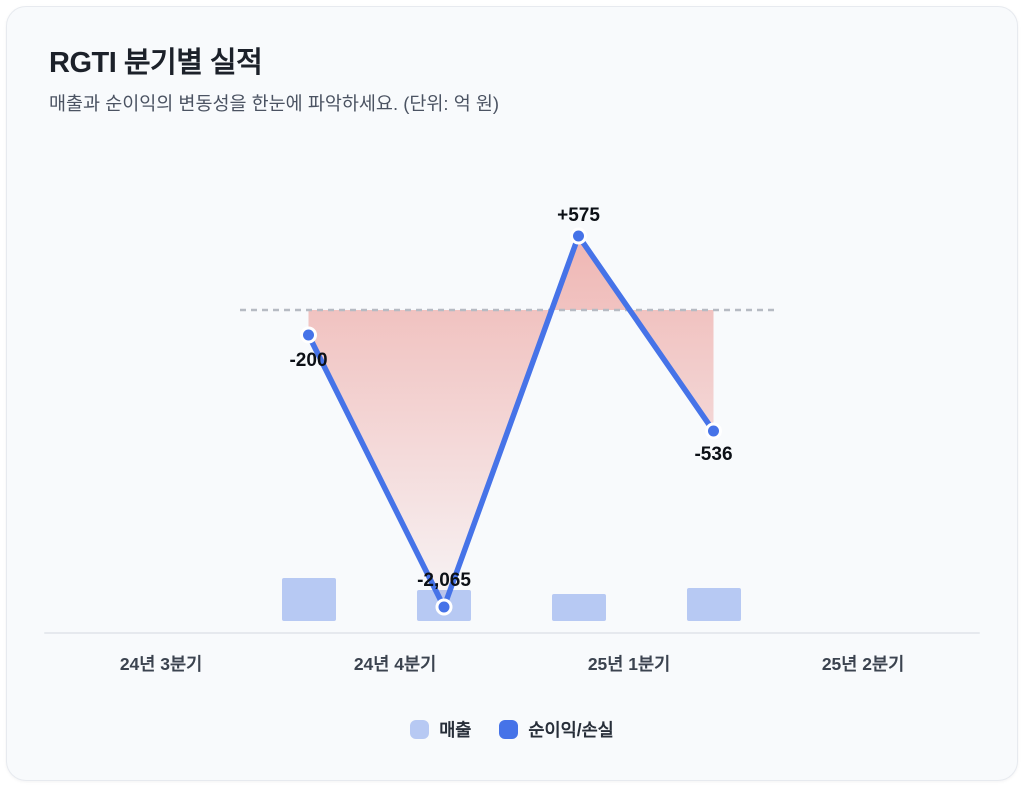 Image resolution: width=1024 pixels, height=786 pixels. What do you see at coordinates (274, 103) in the screenshot?
I see `page-subtitle: 매출과 순이익의 변동성을 한눈에 파악하세요. (단위: 억 원)` at bounding box center [274, 103].